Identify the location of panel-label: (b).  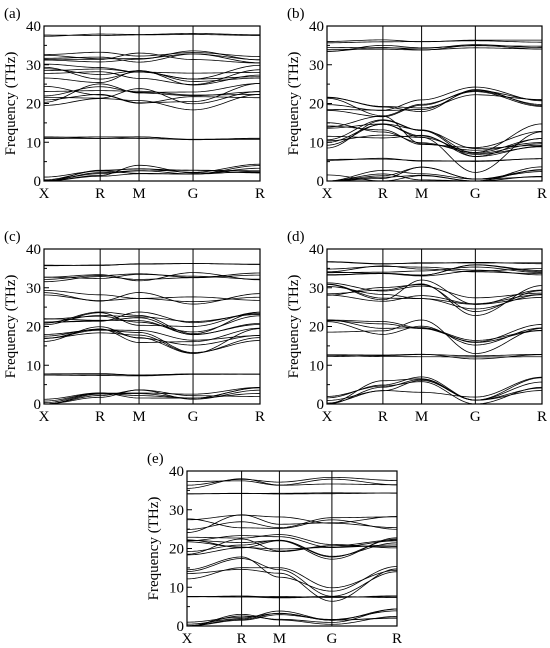
(296, 14).